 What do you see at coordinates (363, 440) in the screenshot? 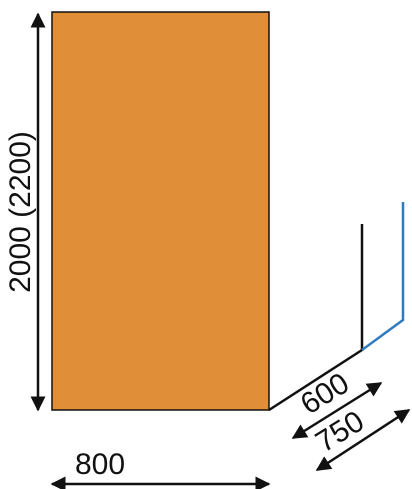
I see `depth-750-arrow` at bounding box center [363, 440].